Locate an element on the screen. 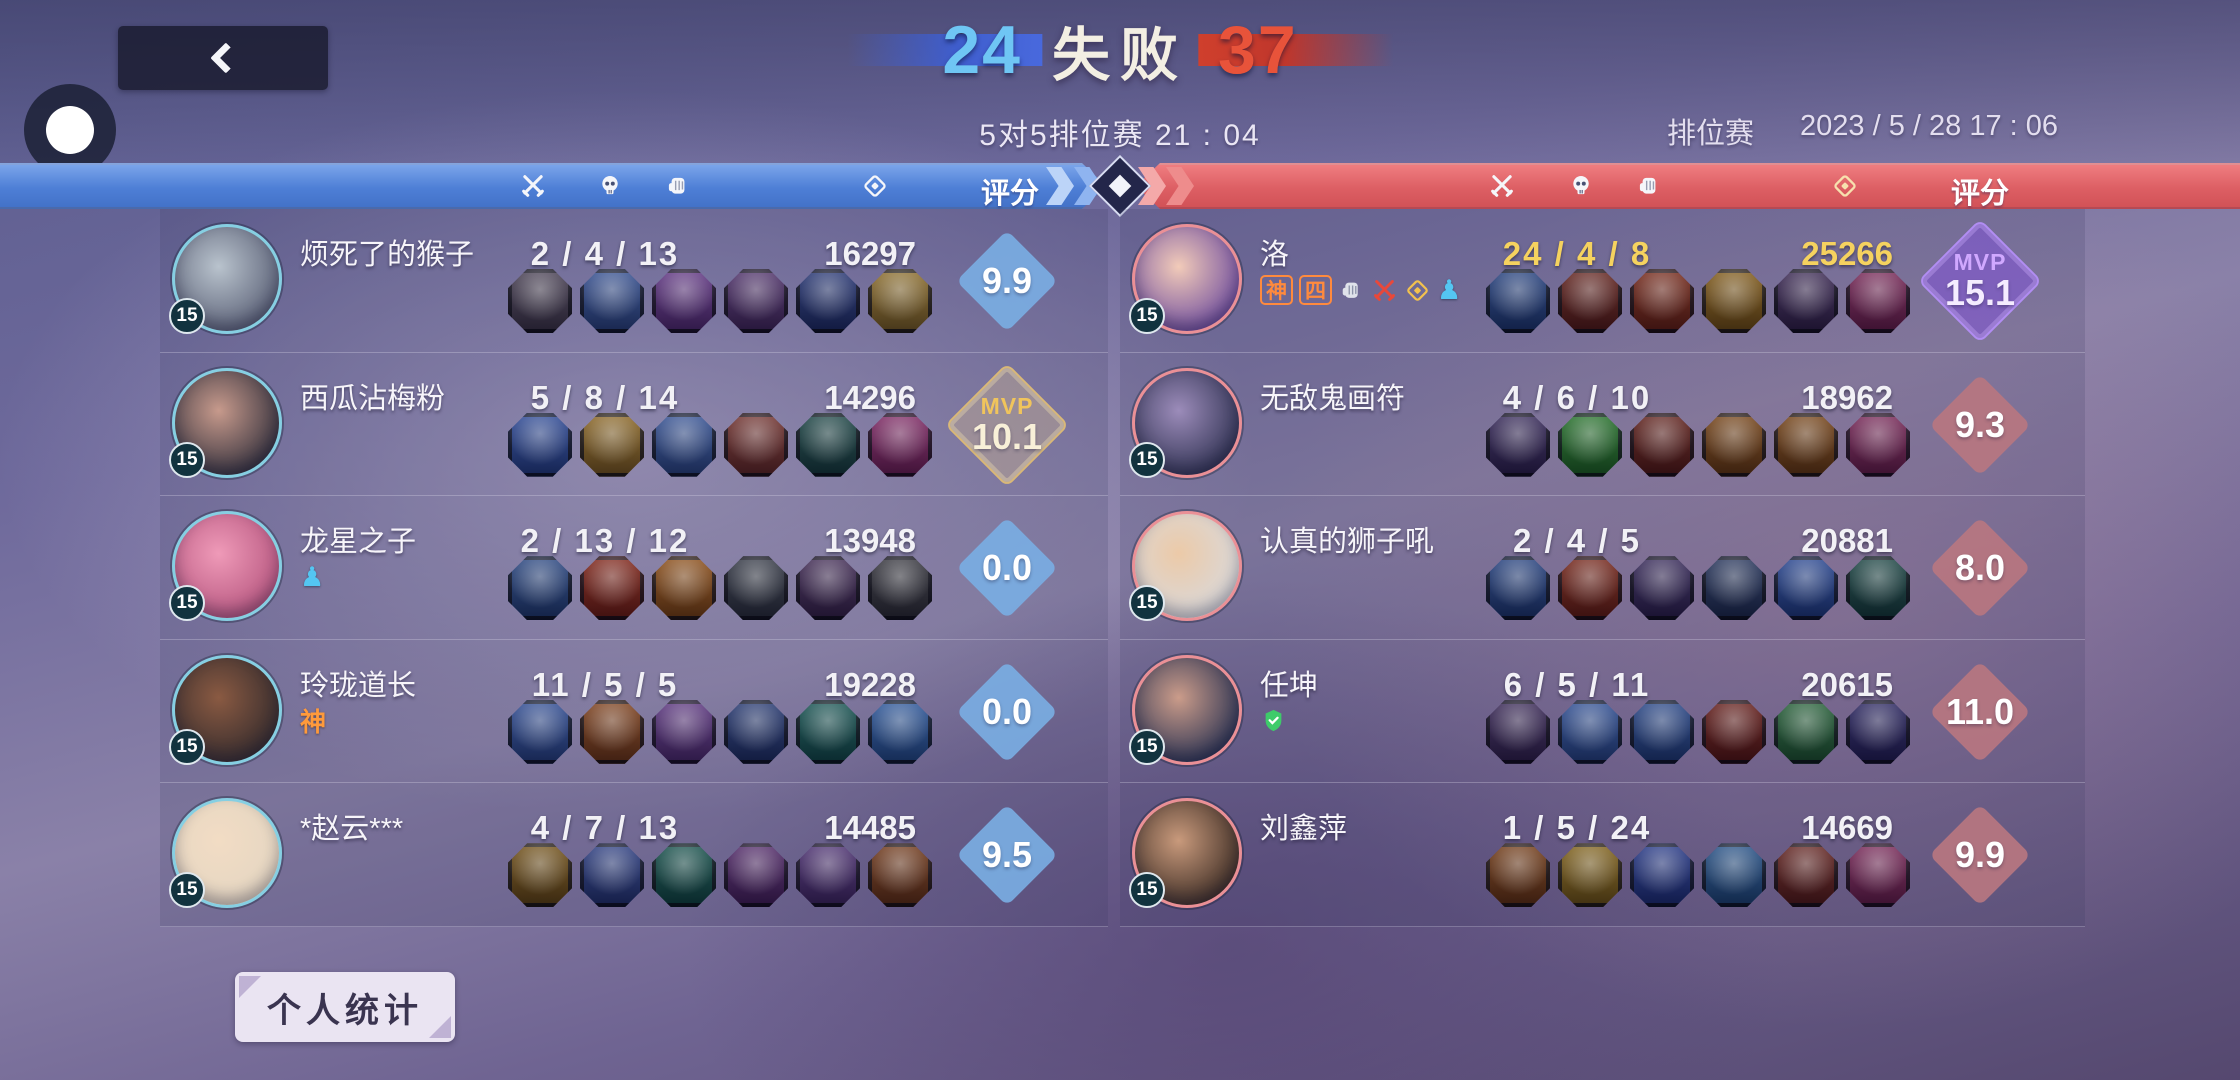 The height and width of the screenshot is (1080, 2240). assistive-button is located at coordinates (70, 130).